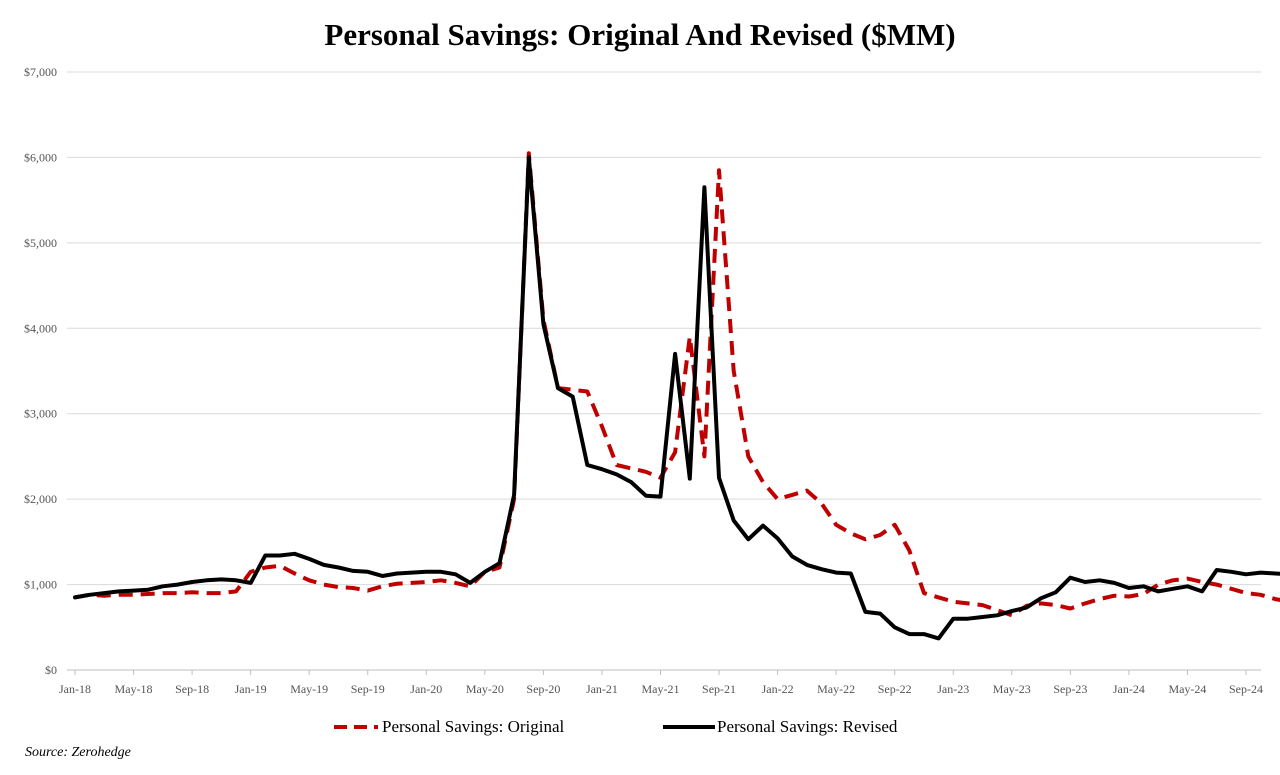  I want to click on y-tick-label: $7,000, so click(40, 72).